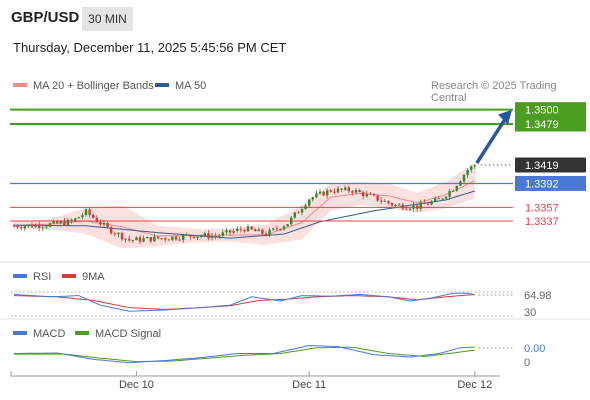 This screenshot has height=400, width=590. I want to click on timeframe-badge: 30 MIN, so click(107, 19).